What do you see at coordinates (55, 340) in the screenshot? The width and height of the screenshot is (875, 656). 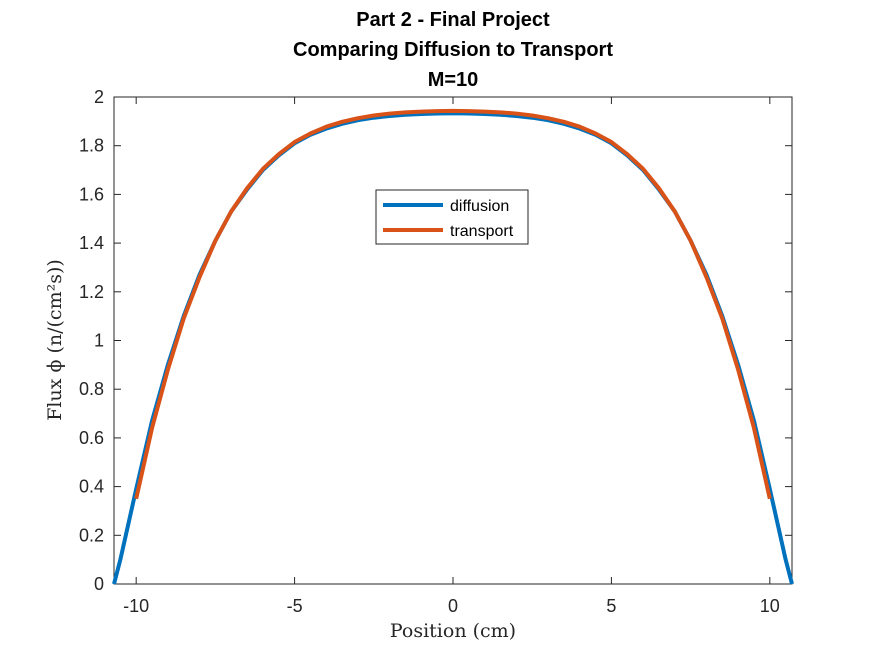 I see `y-axis-label: Flux ϕ (n/(cm²s))` at bounding box center [55, 340].